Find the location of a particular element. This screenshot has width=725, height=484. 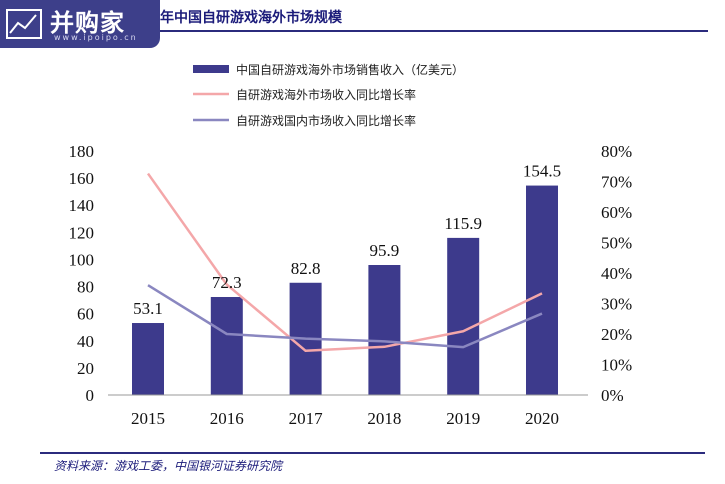

right-tick-label: 40% is located at coordinates (616, 273).